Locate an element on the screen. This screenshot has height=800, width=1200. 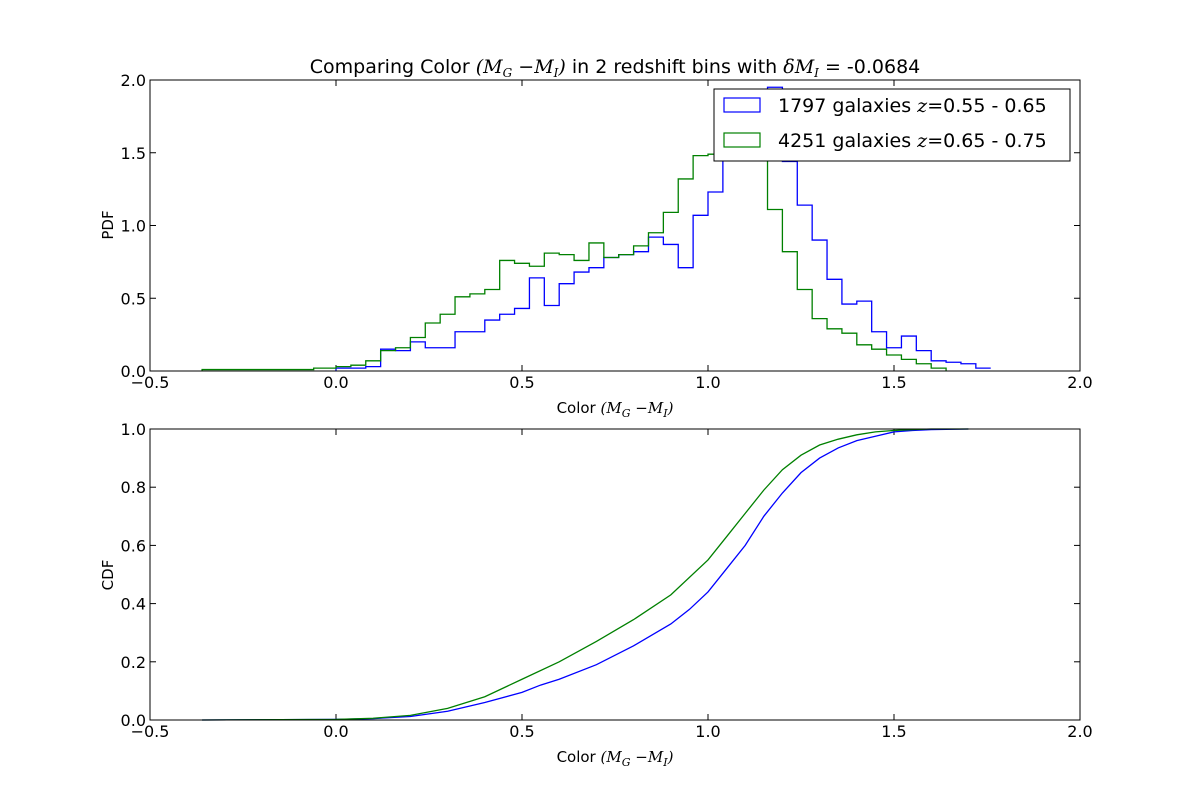
cdf-x-tick-label: 2.0 is located at coordinates (1079, 731).